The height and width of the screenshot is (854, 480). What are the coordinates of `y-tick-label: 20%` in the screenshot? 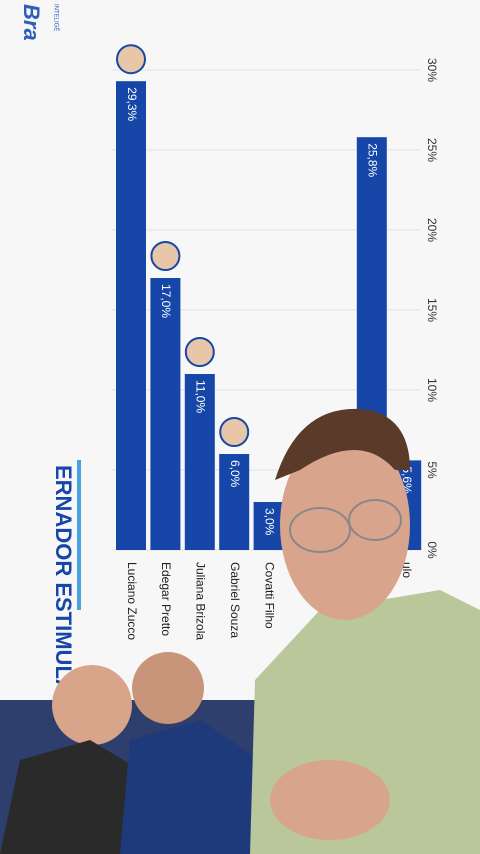 It's located at (432, 230).